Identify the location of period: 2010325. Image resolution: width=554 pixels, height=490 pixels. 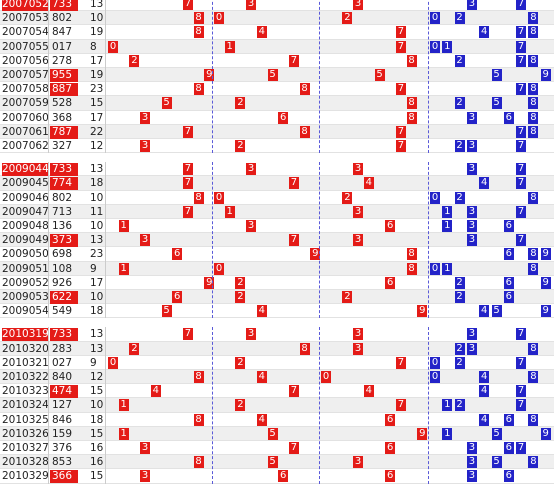
(25, 419).